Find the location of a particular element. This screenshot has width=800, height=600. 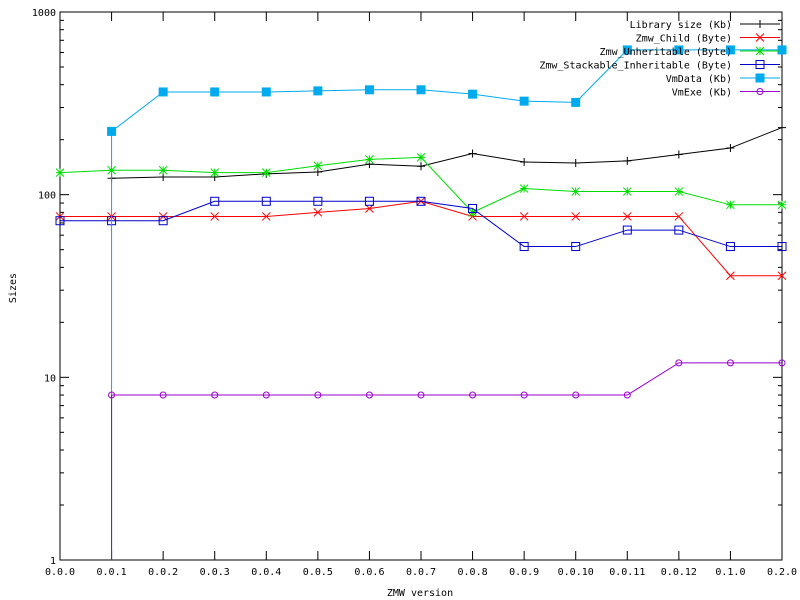

x-tick-label: 0.0.6 is located at coordinates (369, 572).